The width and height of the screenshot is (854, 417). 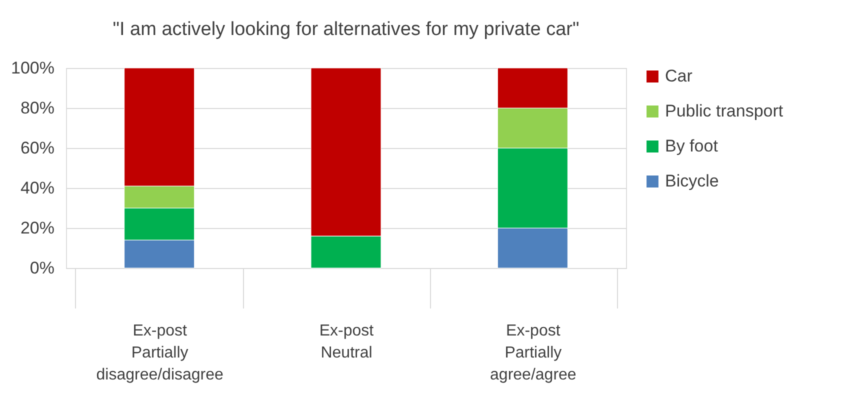 What do you see at coordinates (37, 188) in the screenshot?
I see `y-tick-label: 40%` at bounding box center [37, 188].